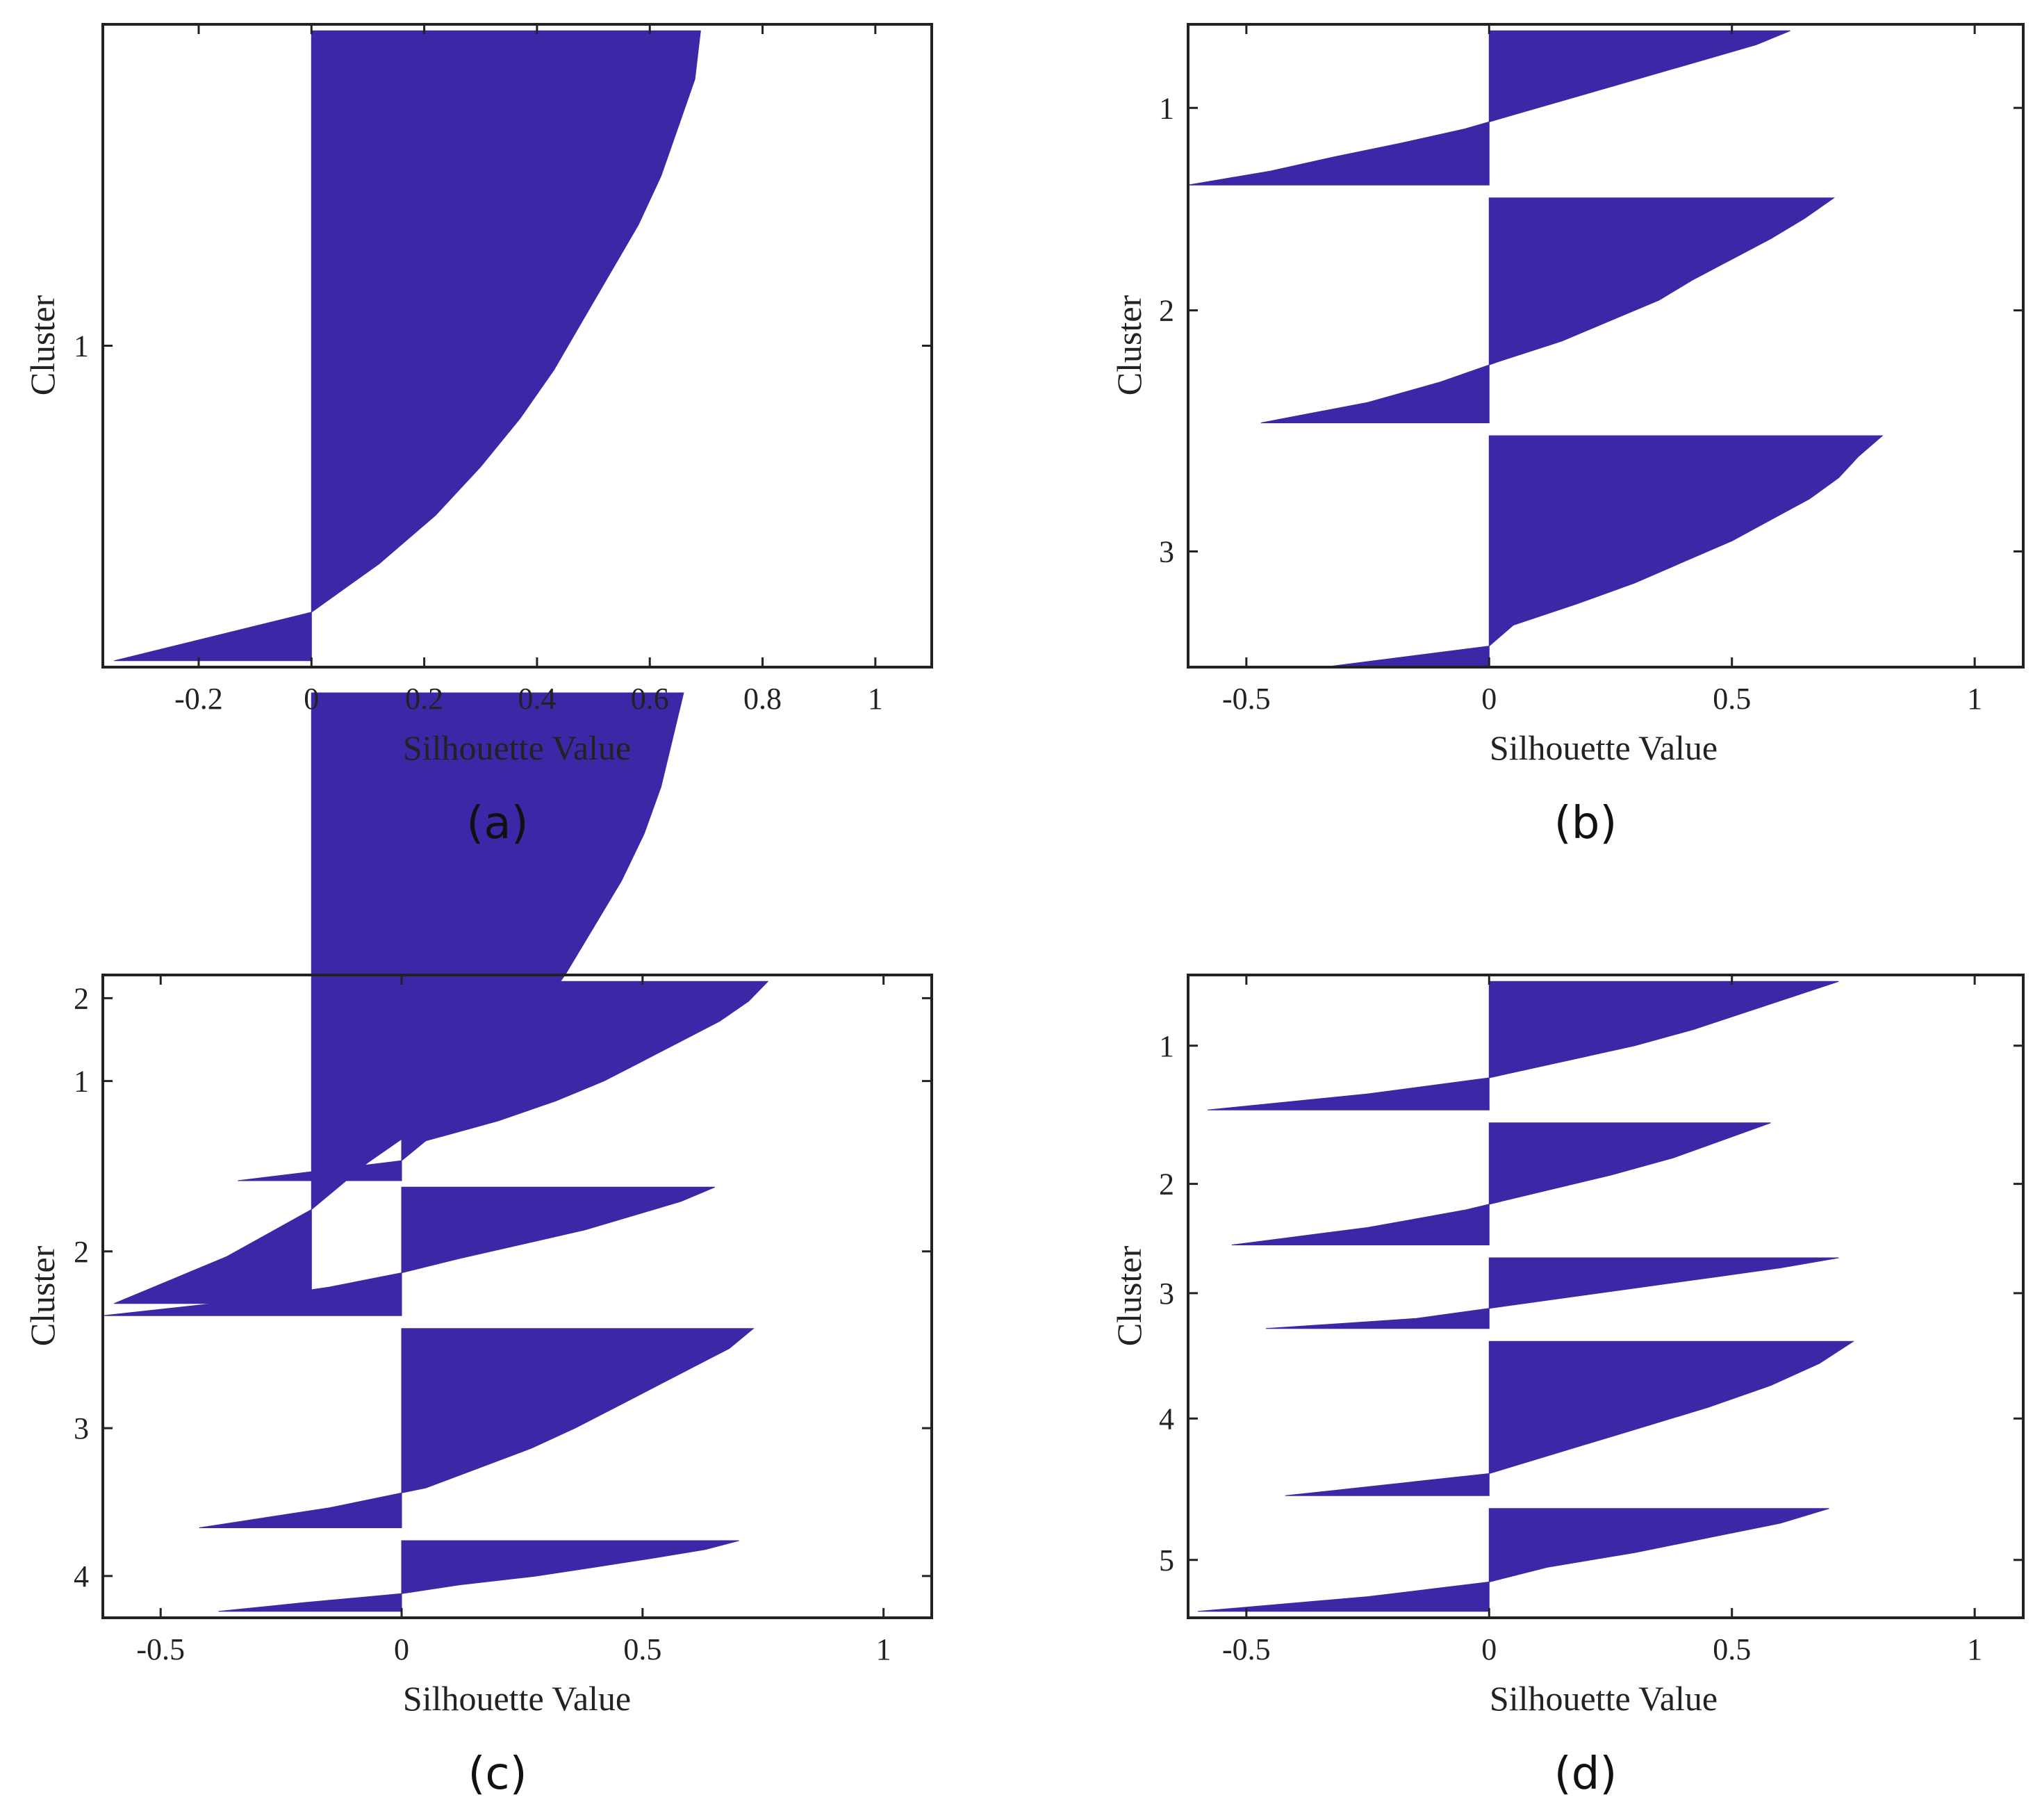 The height and width of the screenshot is (1820, 2042). I want to click on panel-c-xtick-label: 0, so click(401, 1649).